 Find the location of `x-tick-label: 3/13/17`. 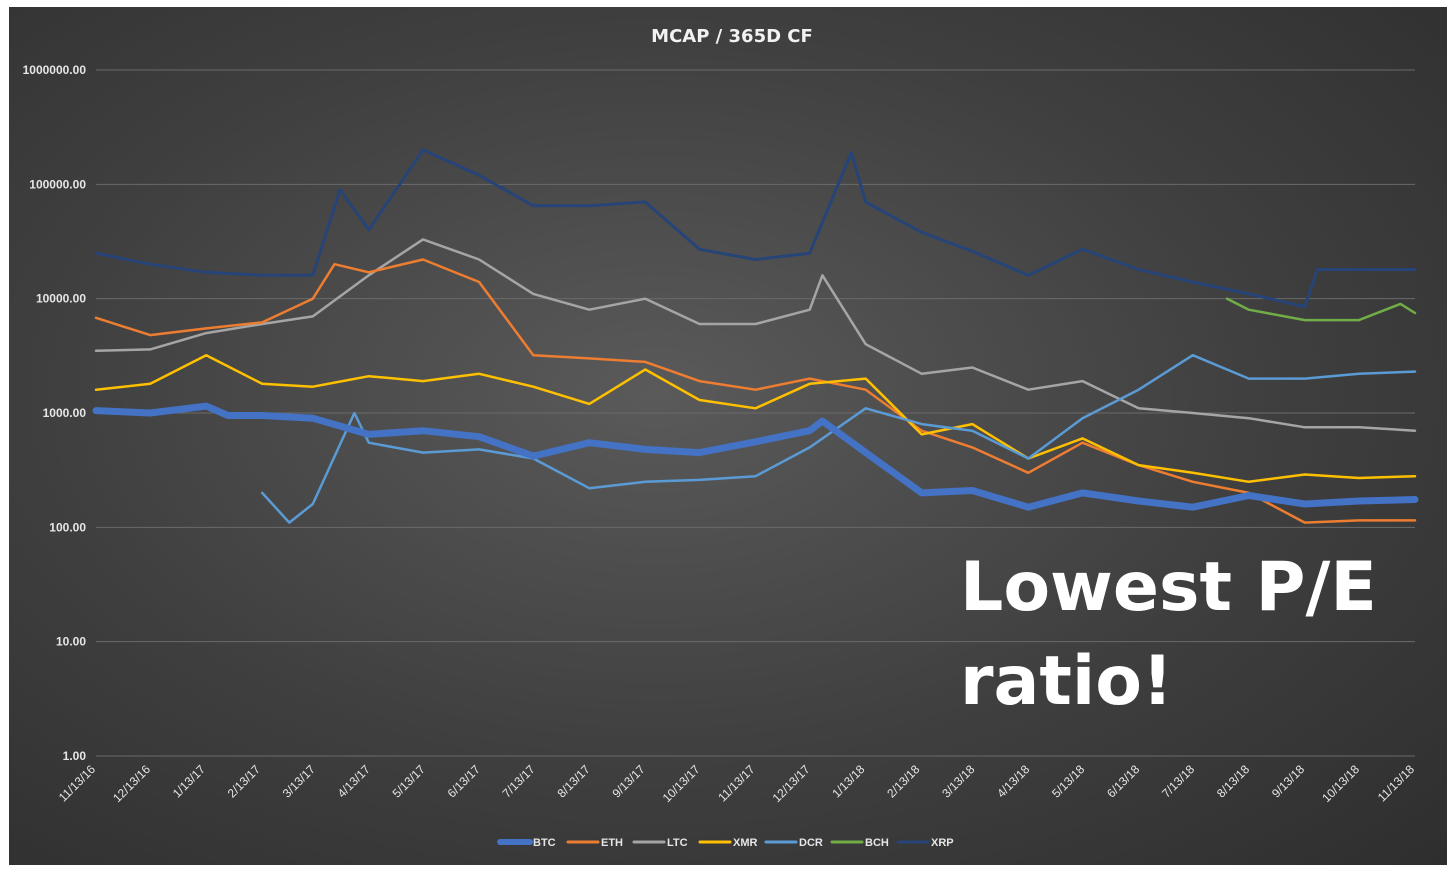

x-tick-label: 3/13/17 is located at coordinates (299, 781).